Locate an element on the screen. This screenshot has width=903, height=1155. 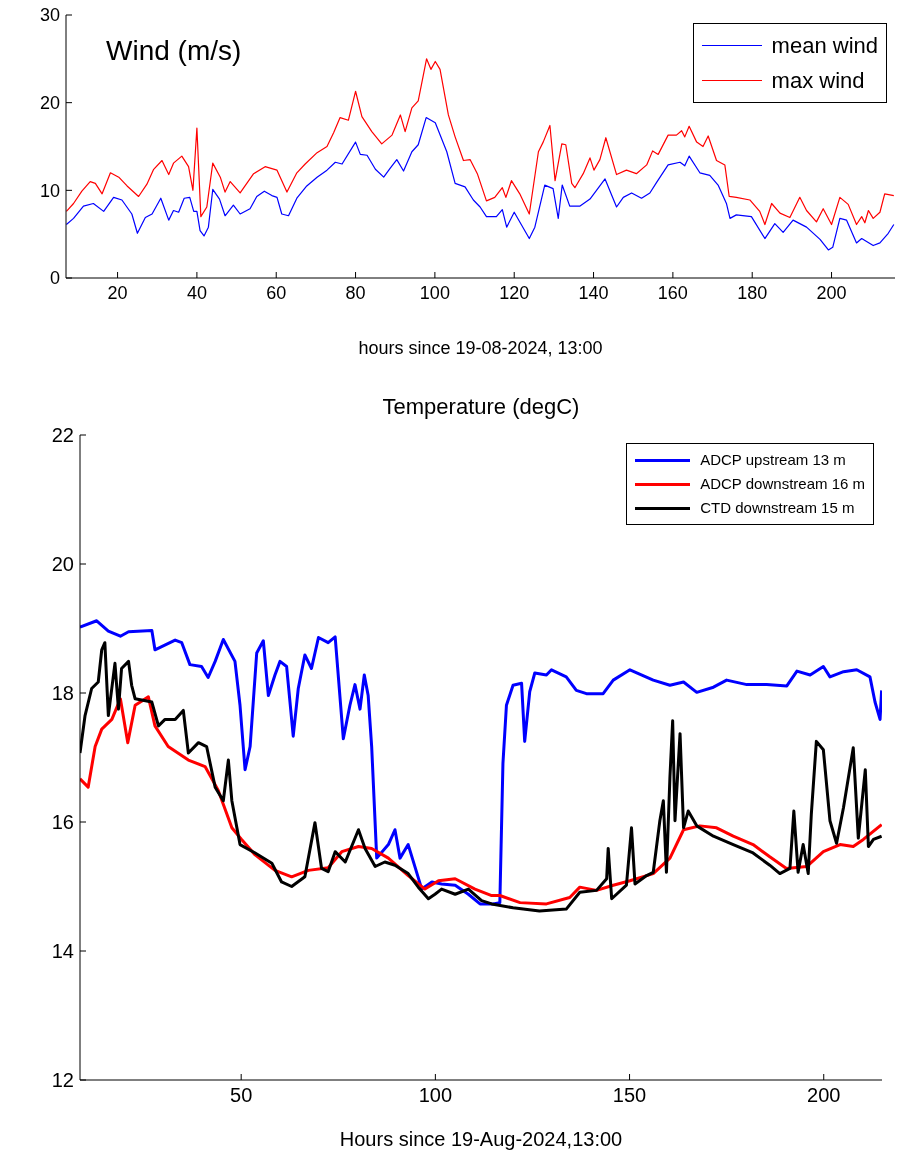
x-tick-label: 60 is located at coordinates (276, 292).